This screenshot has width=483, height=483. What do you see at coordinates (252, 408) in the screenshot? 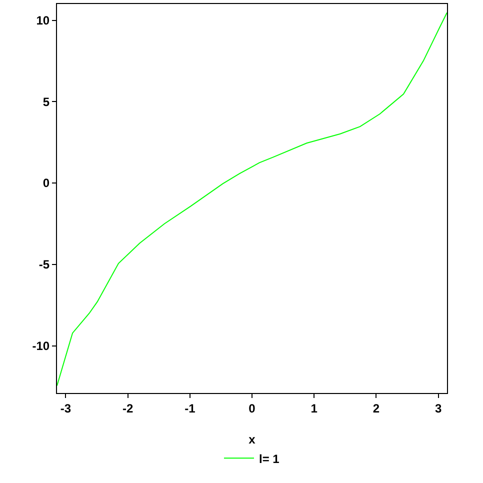
I see `x-tick-label: 0` at bounding box center [252, 408].